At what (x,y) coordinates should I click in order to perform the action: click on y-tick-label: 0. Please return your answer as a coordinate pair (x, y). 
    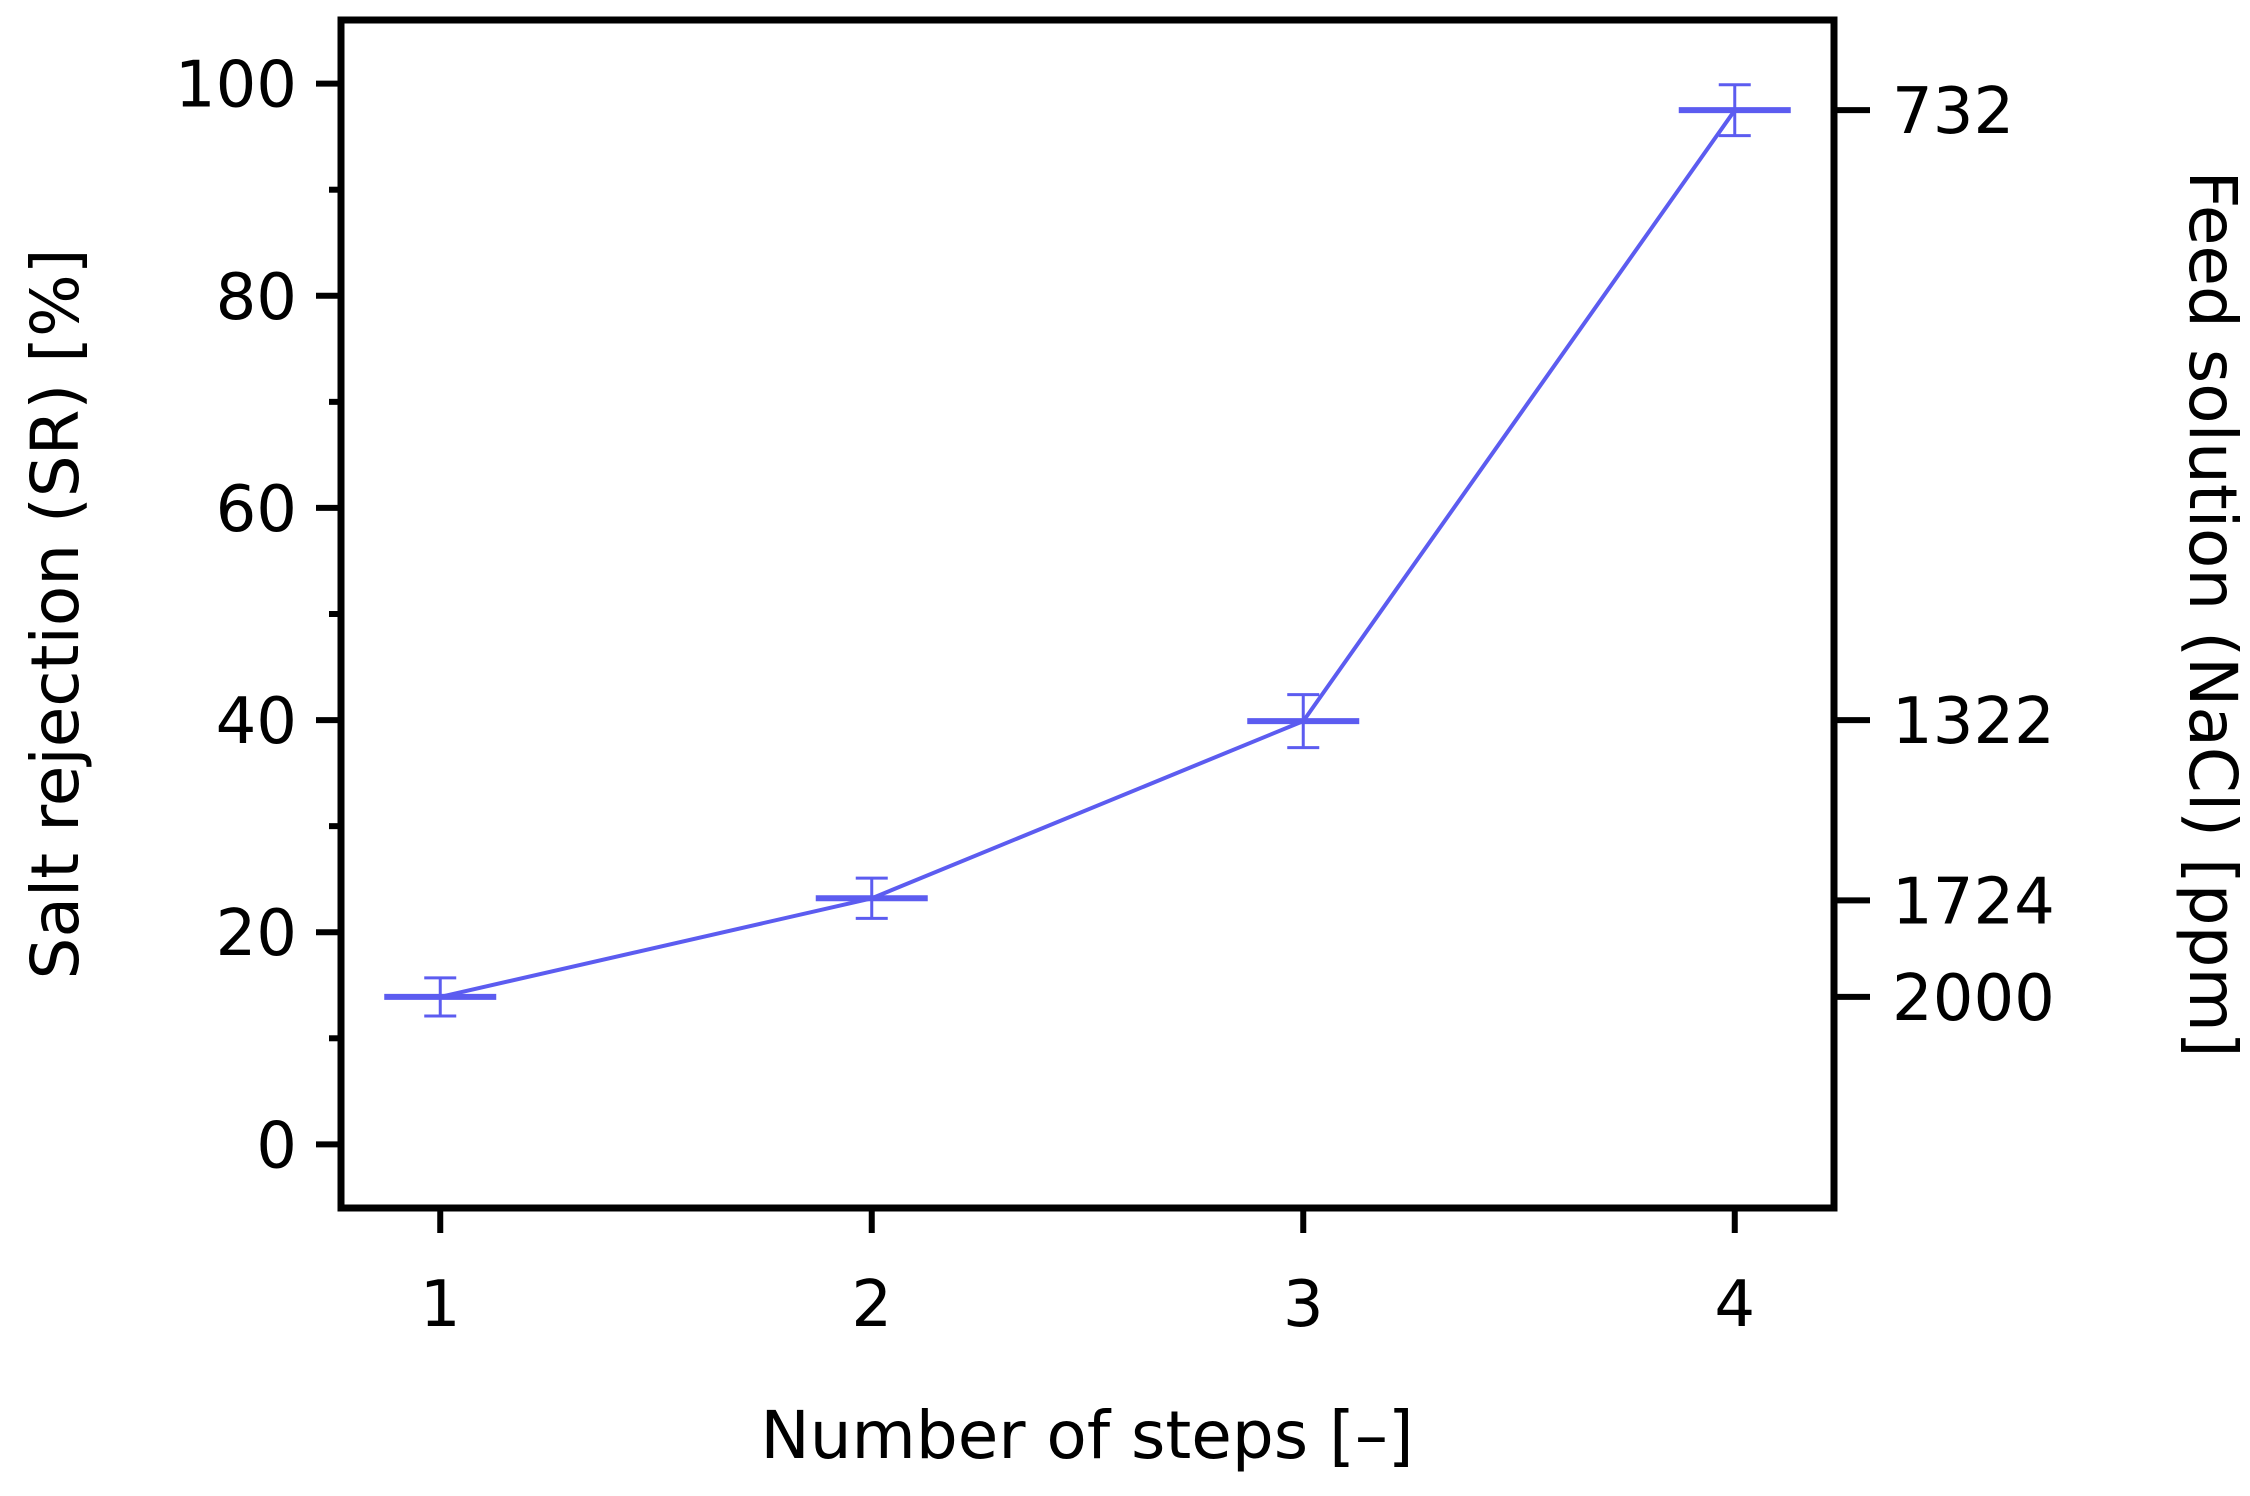
    Looking at the image, I should click on (276, 1146).